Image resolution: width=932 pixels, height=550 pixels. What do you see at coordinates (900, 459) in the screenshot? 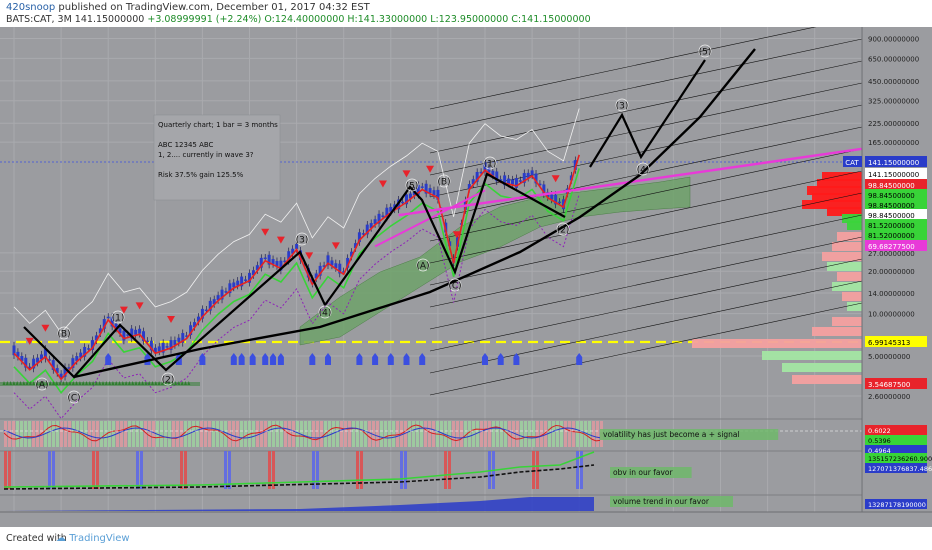
I see `osc-label: 135157236260.9009` at bounding box center [900, 459].